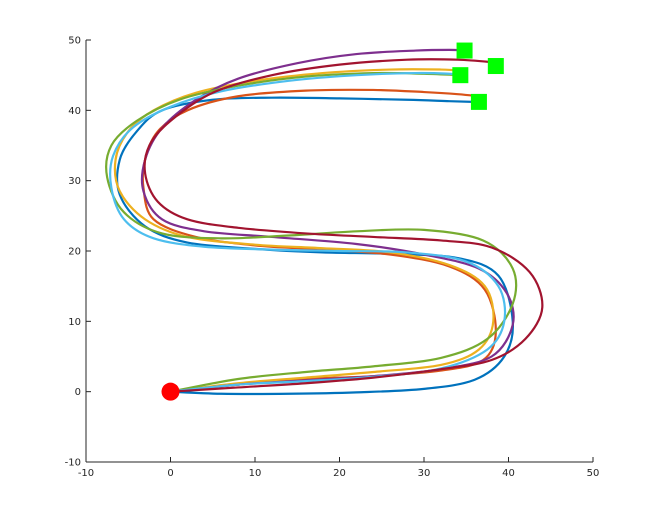 The height and width of the screenshot is (519, 655). What do you see at coordinates (74, 41) in the screenshot?
I see `y-tick-label: 50` at bounding box center [74, 41].